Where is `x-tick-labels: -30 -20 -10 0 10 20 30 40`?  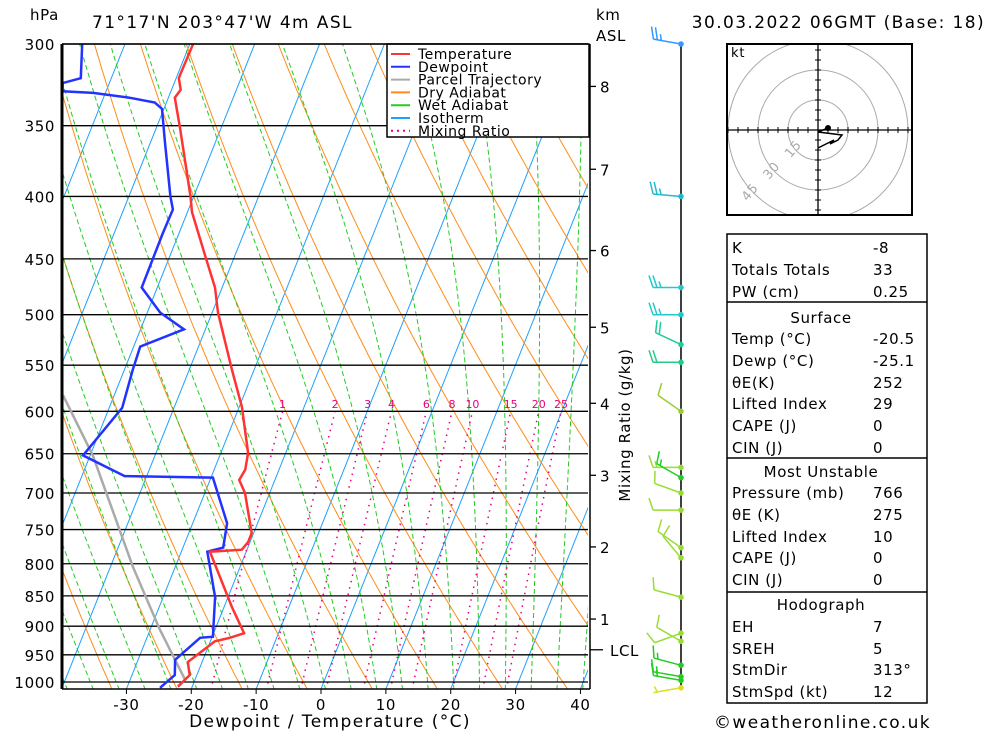
x-tick-labels: -30 -20 -10 0 10 20 30 40 is located at coordinates (351, 701).